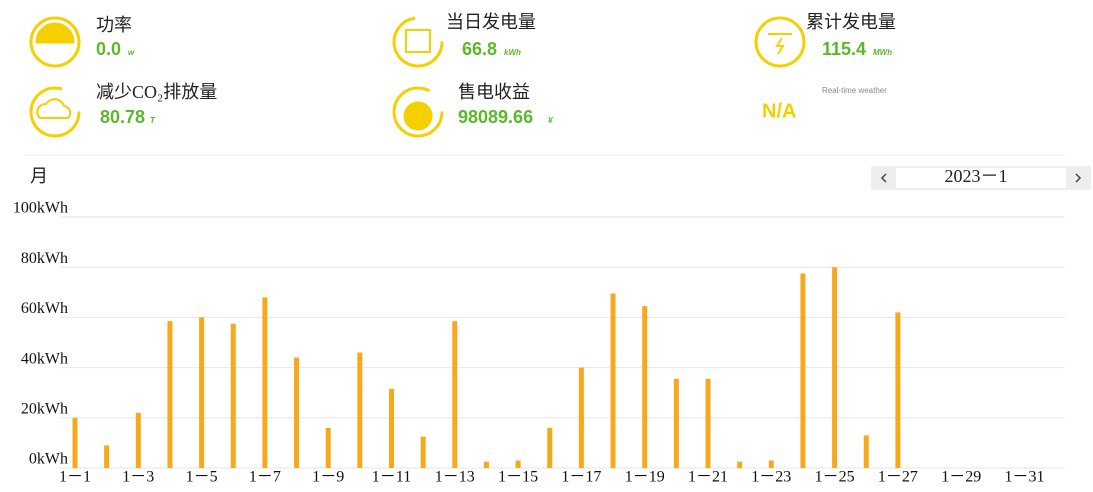  I want to click on prev-button, so click(884, 178).